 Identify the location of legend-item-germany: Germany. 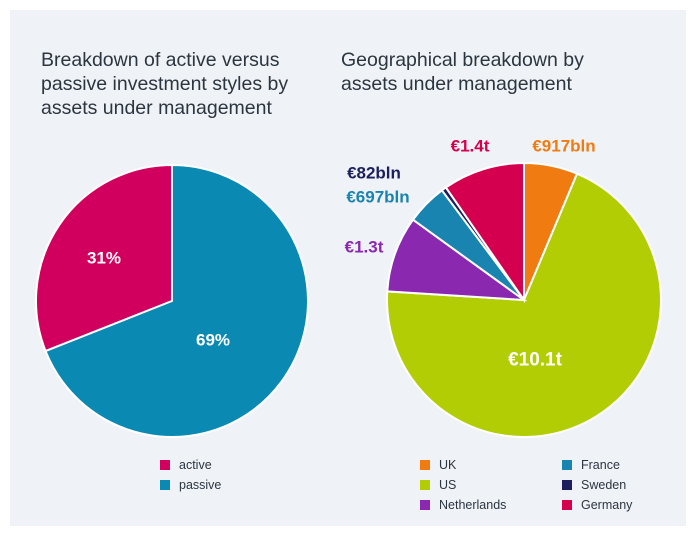
(597, 505).